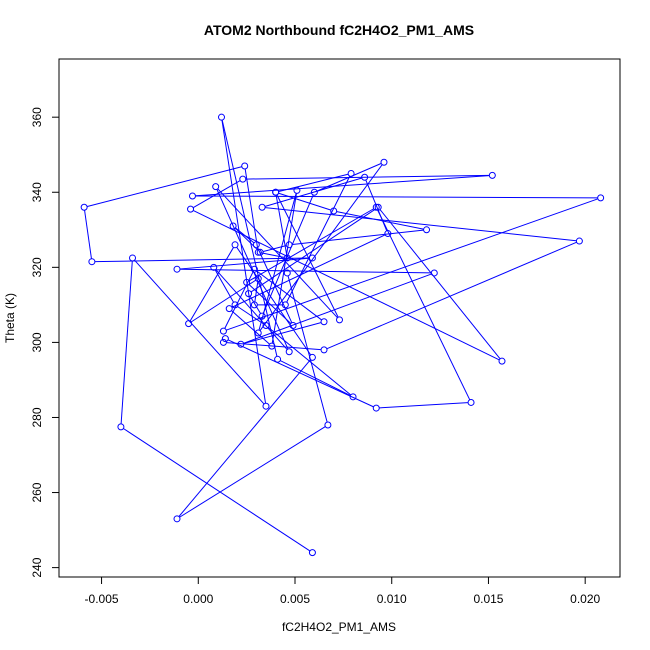 Image resolution: width=650 pixels, height=650 pixels. I want to click on y-tick-label: 360, so click(37, 117).